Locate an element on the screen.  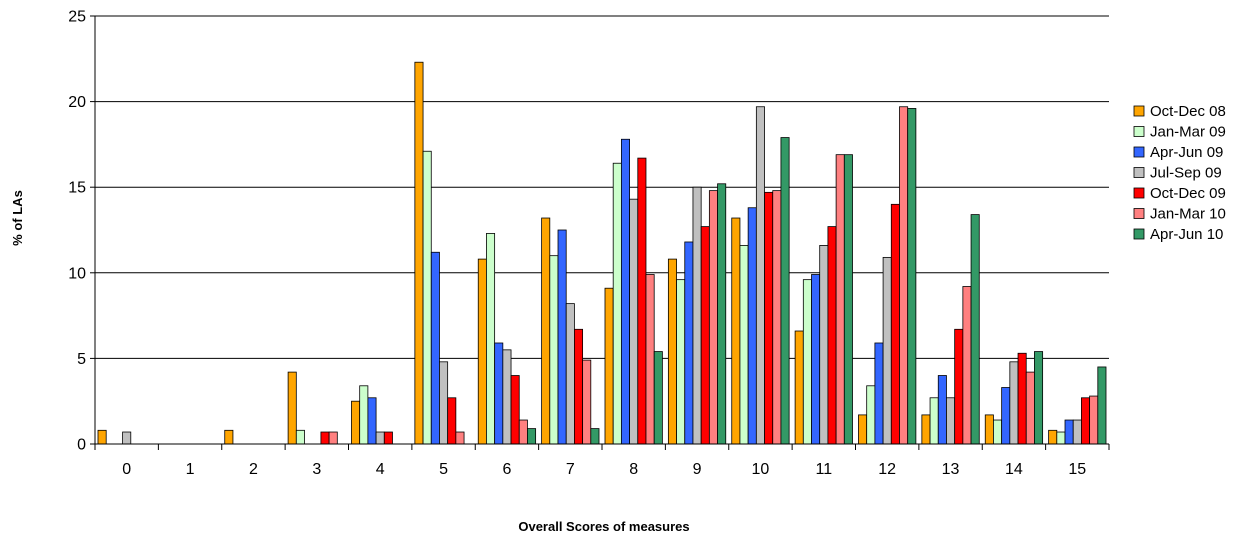
x-tick-labels: 0 1 2 3 4 5 6 7 8 9 10 11 12 13 14 15 is located at coordinates (602, 461).